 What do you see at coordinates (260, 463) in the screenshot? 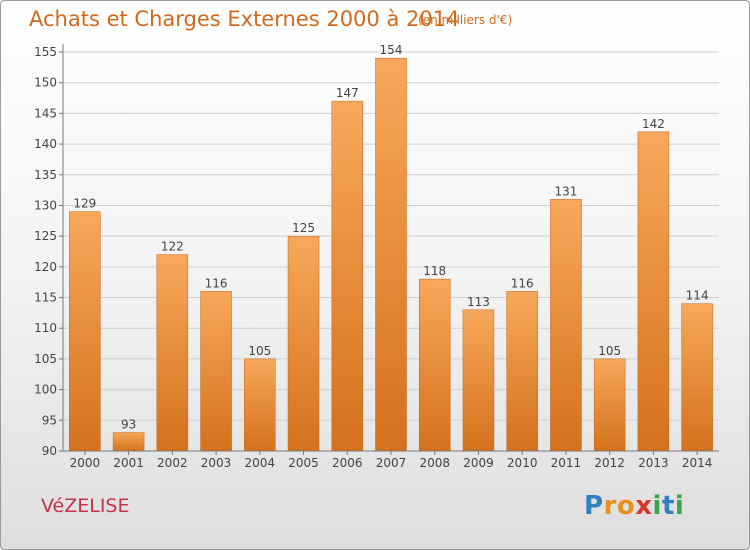
I see `x-tick-label: 2004` at bounding box center [260, 463].